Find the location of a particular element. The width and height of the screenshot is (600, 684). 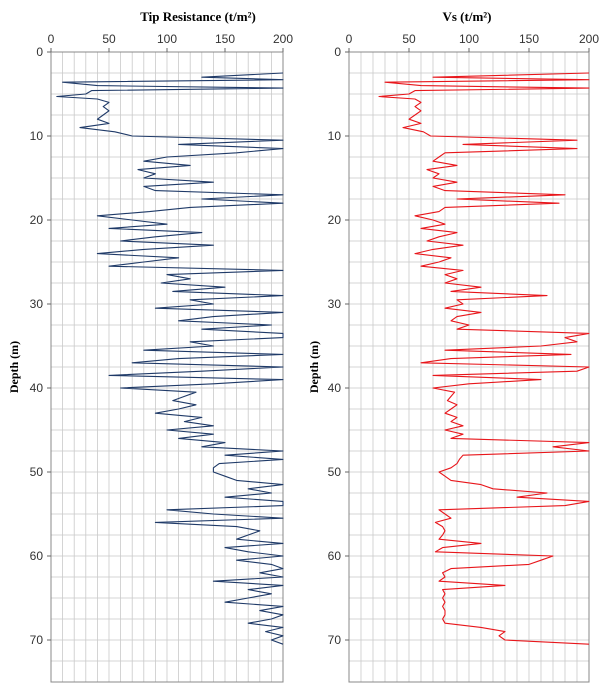

chart-title: Vs (t/m²) is located at coordinates (466, 16).